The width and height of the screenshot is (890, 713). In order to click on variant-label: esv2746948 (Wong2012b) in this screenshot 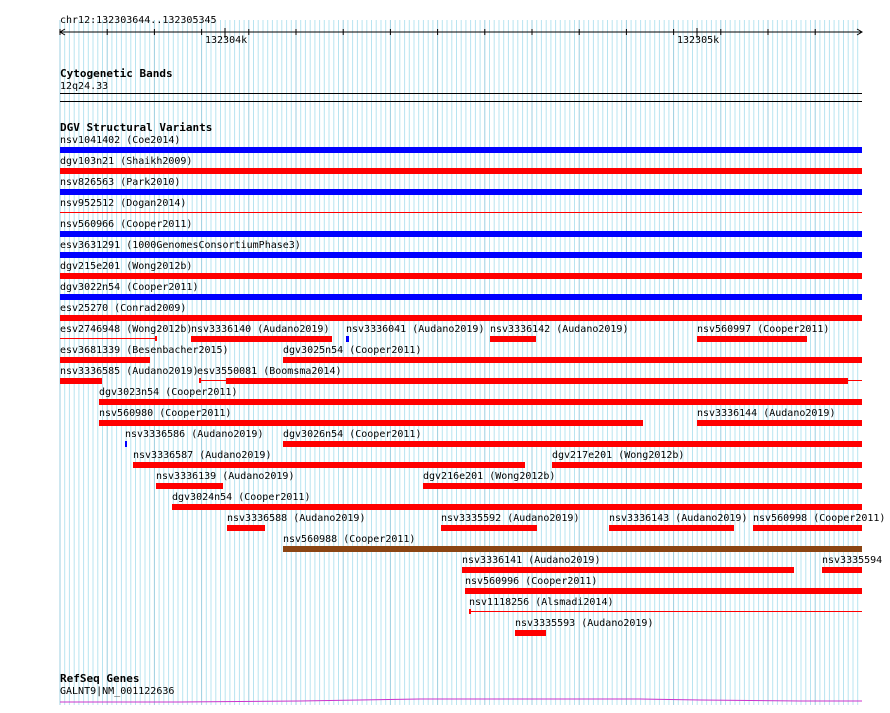, I will do `click(126, 329)`.